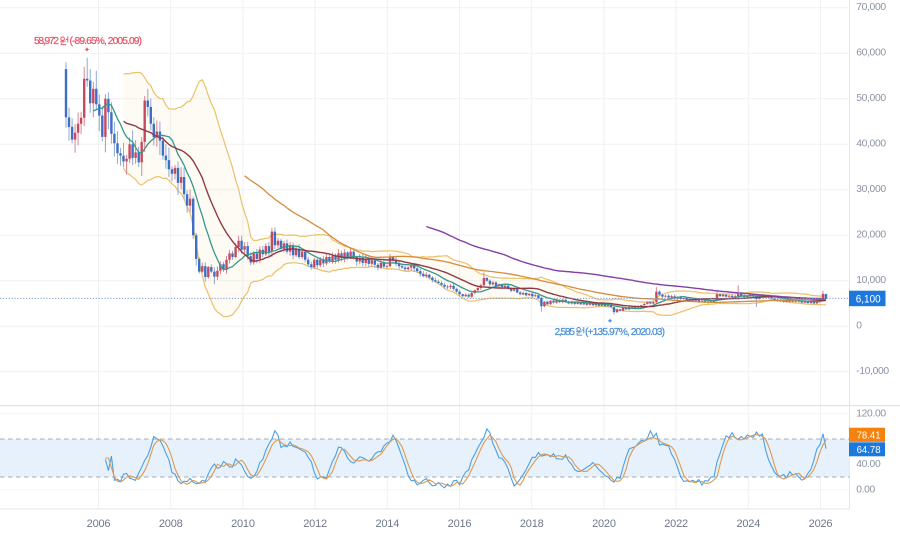  I want to click on svg-text: 2,585, so click(565, 332).